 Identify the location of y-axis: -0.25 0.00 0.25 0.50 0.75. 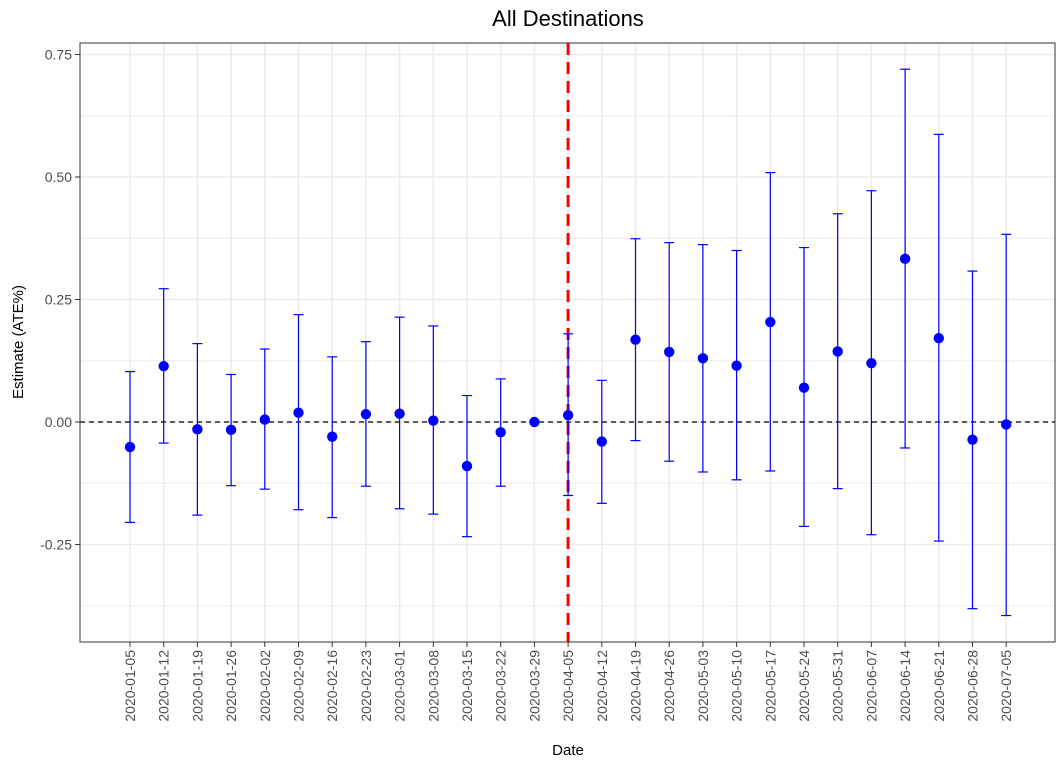
(60, 300).